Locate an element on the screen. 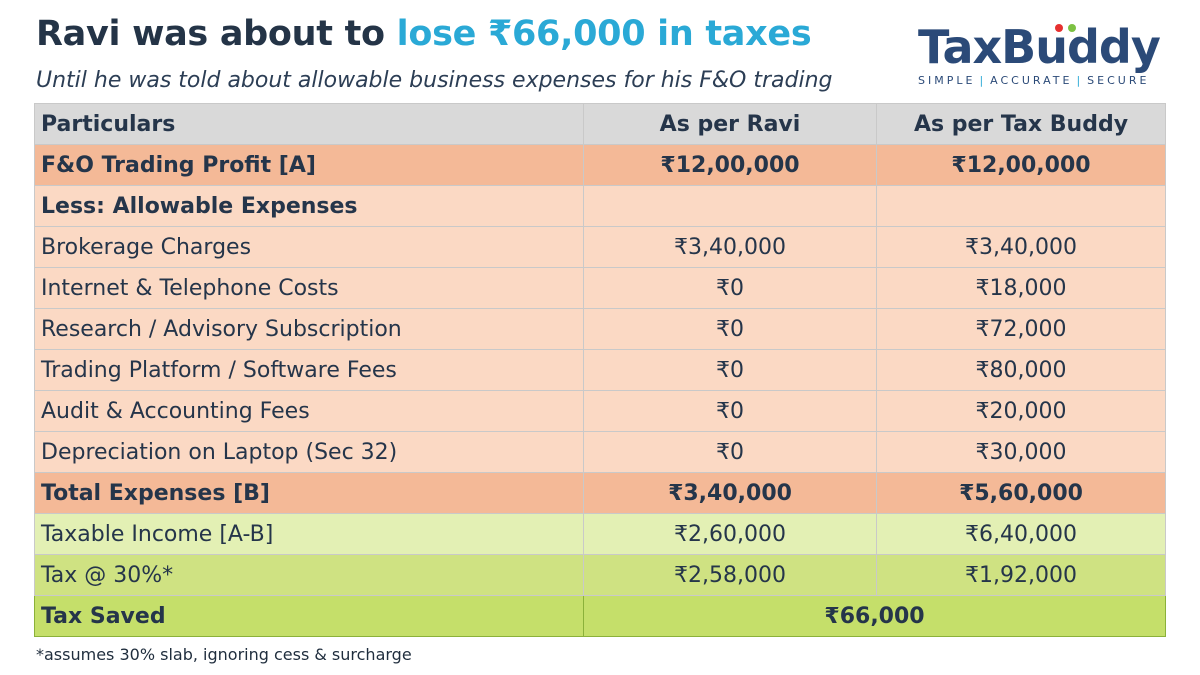 The height and width of the screenshot is (675, 1200). total-expenses-row: Total Expenses [B] ₹3,40,000 ₹5,60,000 is located at coordinates (600, 493).